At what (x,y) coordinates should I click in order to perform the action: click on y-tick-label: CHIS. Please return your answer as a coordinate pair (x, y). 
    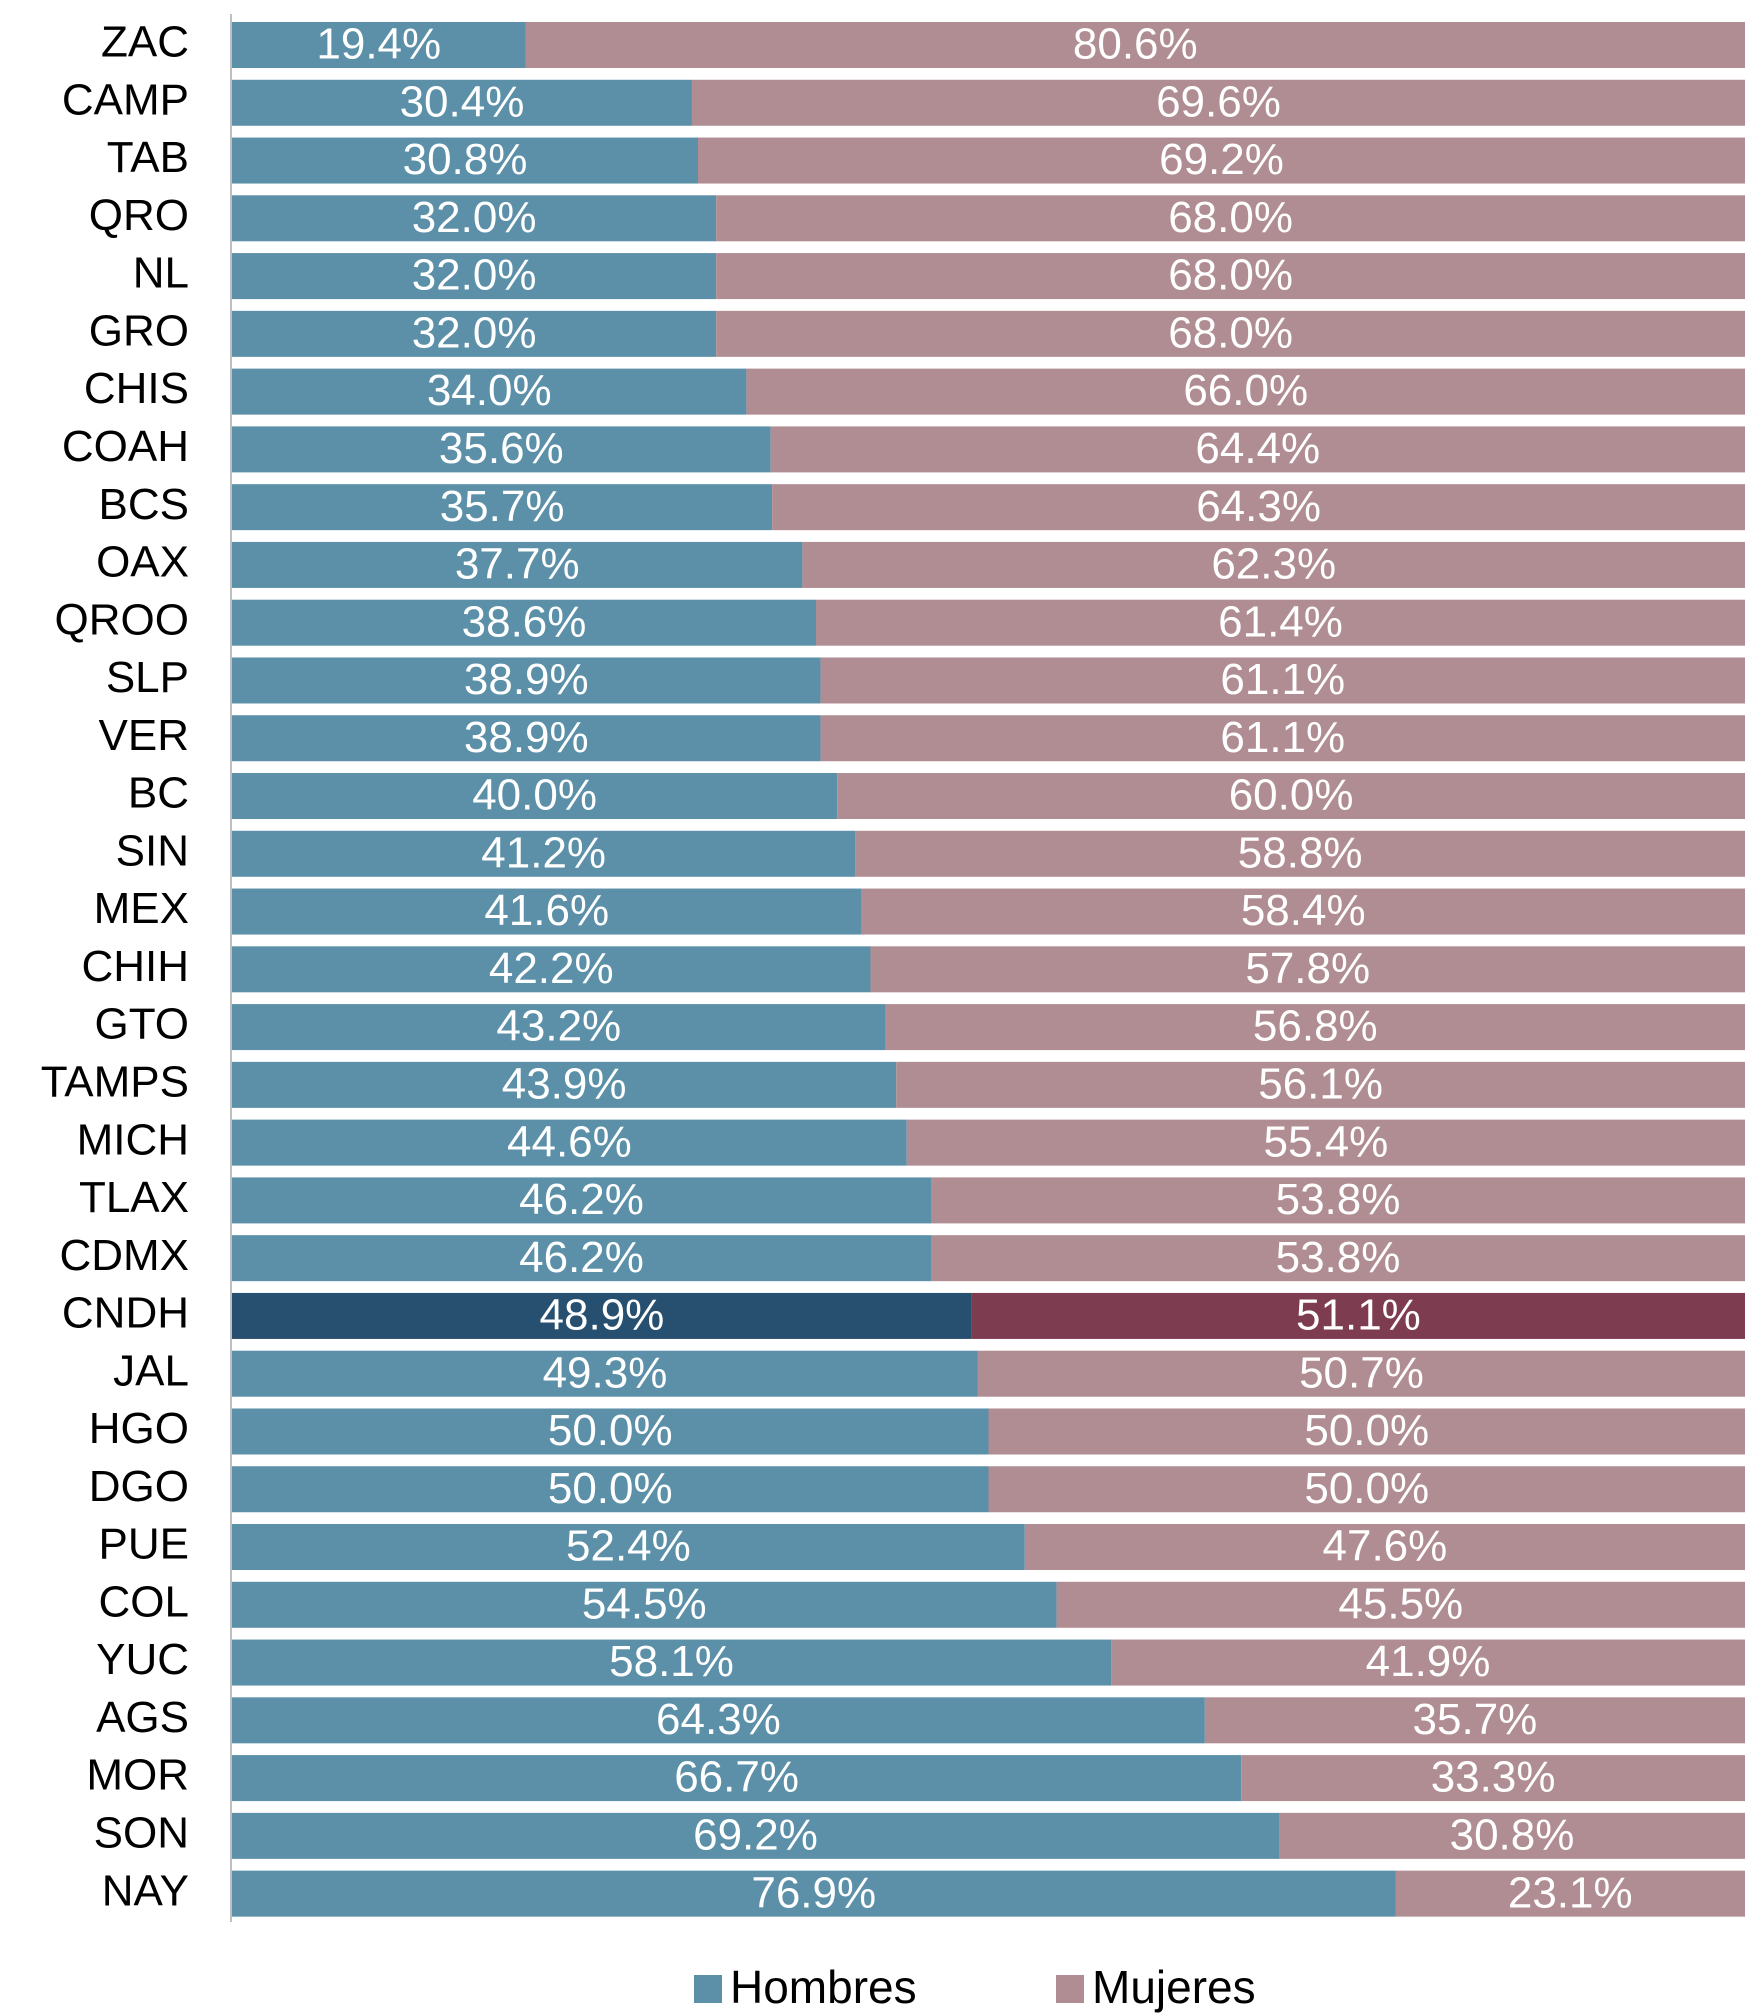
    Looking at the image, I should click on (136, 388).